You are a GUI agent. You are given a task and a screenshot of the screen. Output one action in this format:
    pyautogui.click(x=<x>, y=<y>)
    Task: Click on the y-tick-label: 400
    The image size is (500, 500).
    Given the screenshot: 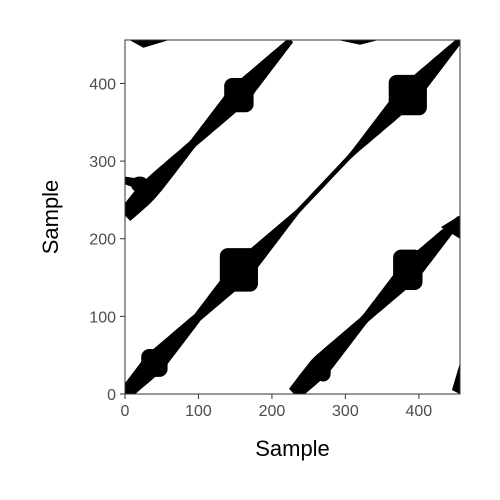 What is the action you would take?
    pyautogui.click(x=102, y=84)
    